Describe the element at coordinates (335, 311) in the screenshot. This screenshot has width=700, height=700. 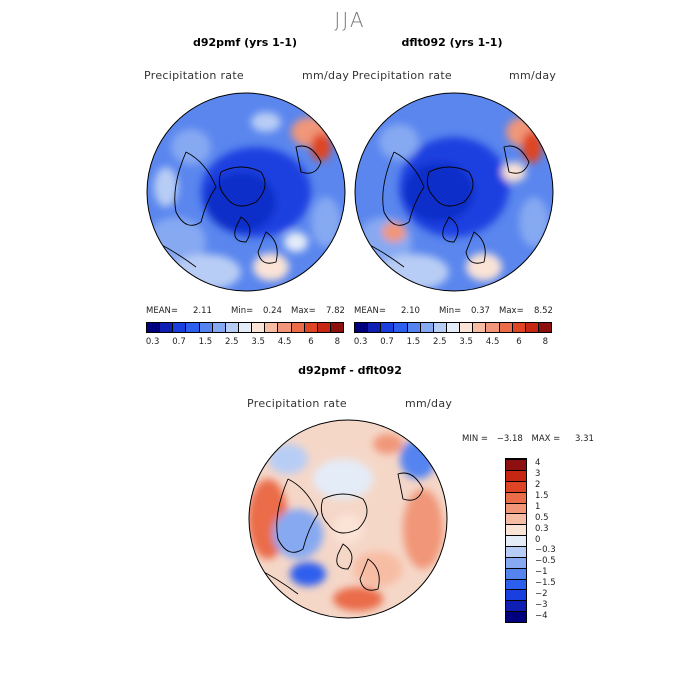
I see `left-max-value: 7.82` at that location.